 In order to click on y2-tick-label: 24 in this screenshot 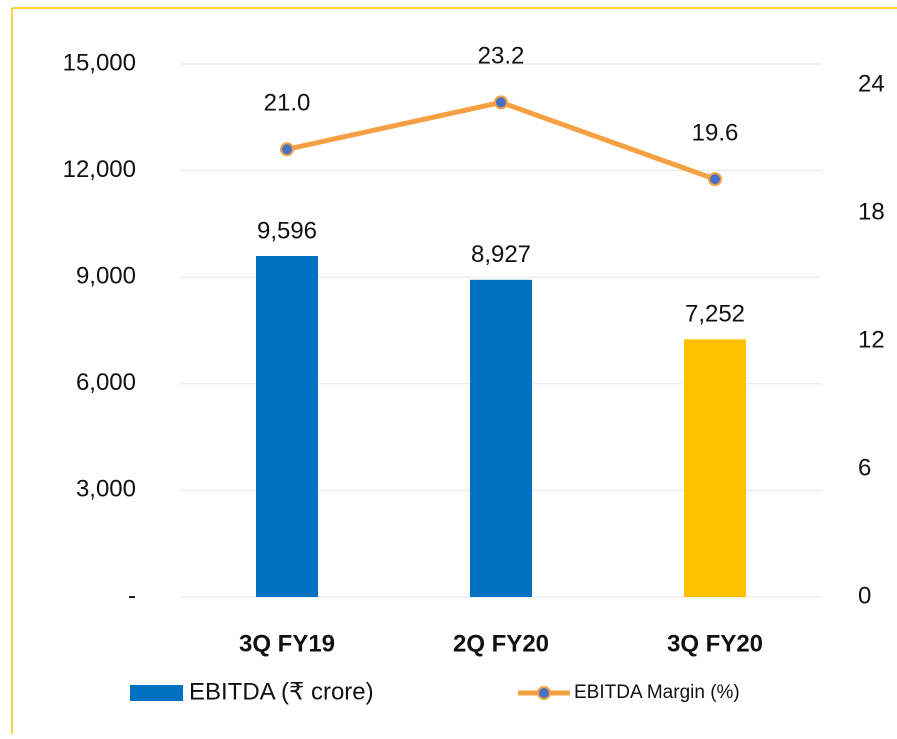, I will do `click(871, 84)`.